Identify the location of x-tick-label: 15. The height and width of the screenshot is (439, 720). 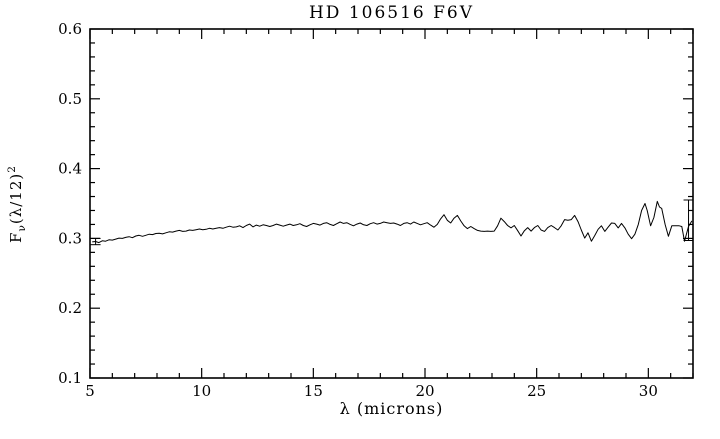
(313, 391).